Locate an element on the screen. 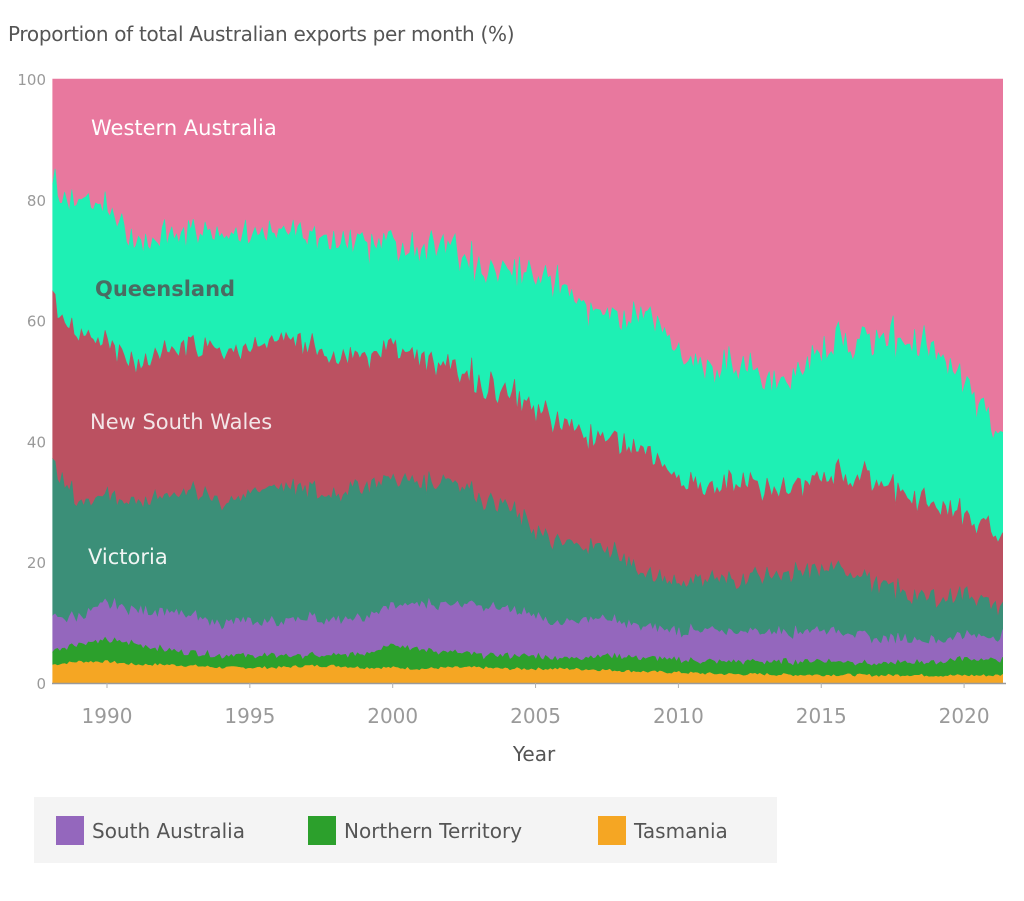  legend-swatch-tasmania is located at coordinates (612, 830).